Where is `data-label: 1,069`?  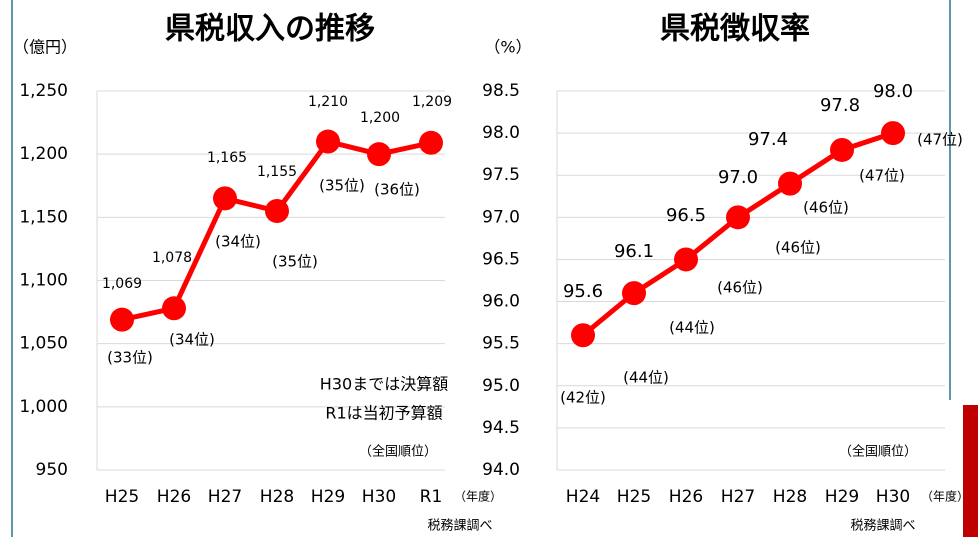 data-label: 1,069 is located at coordinates (122, 284).